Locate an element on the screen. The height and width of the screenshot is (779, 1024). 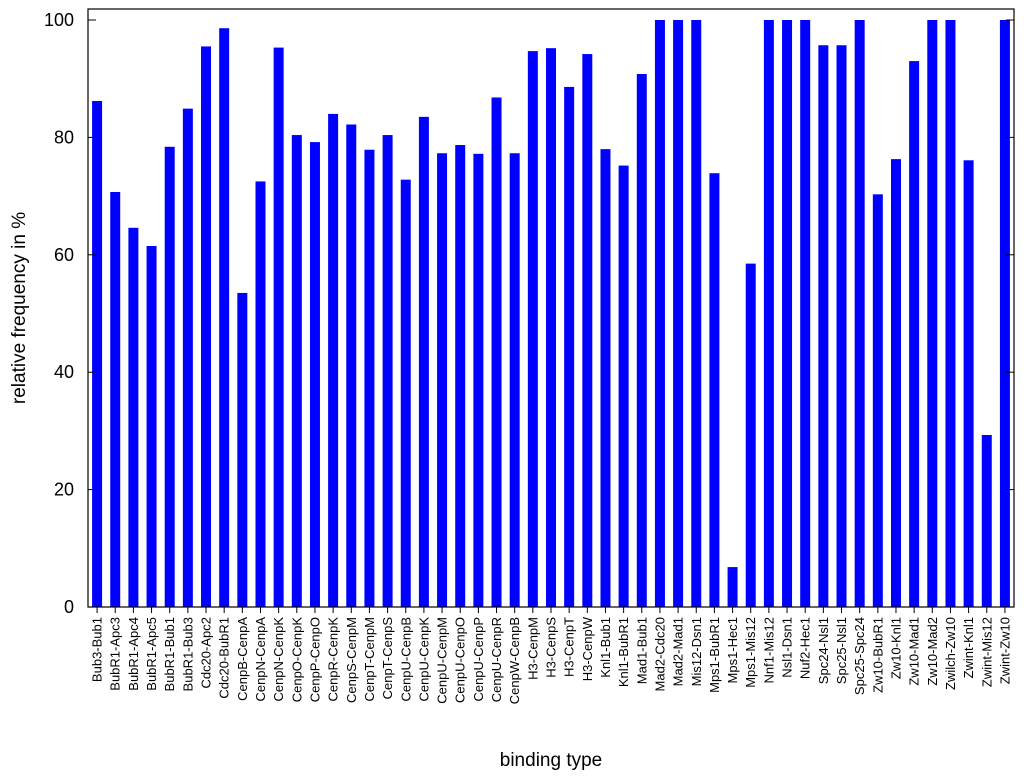
bar-cenpn-cenpk is located at coordinates (278, 327).